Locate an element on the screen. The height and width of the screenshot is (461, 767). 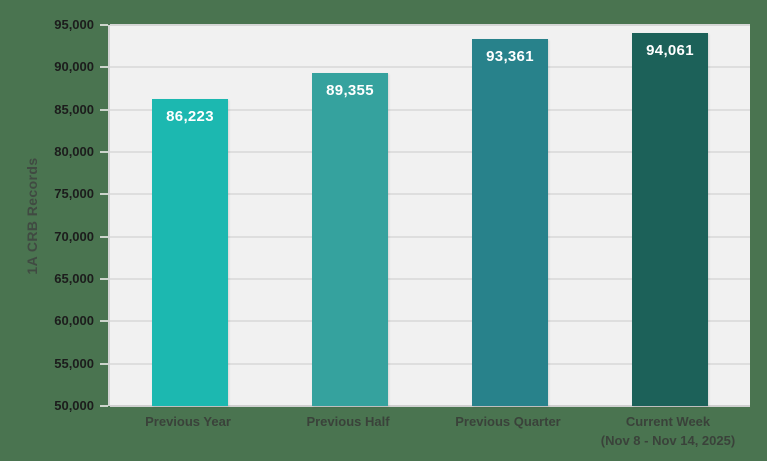
category-label-line: Previous Year is located at coordinates (188, 421).